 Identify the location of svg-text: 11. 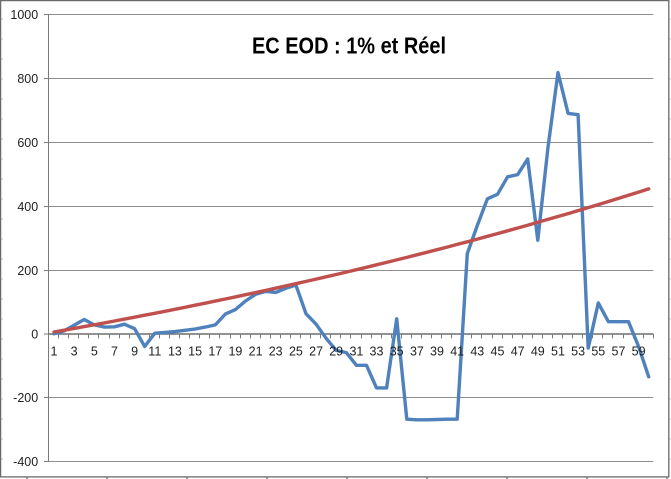
(154, 352).